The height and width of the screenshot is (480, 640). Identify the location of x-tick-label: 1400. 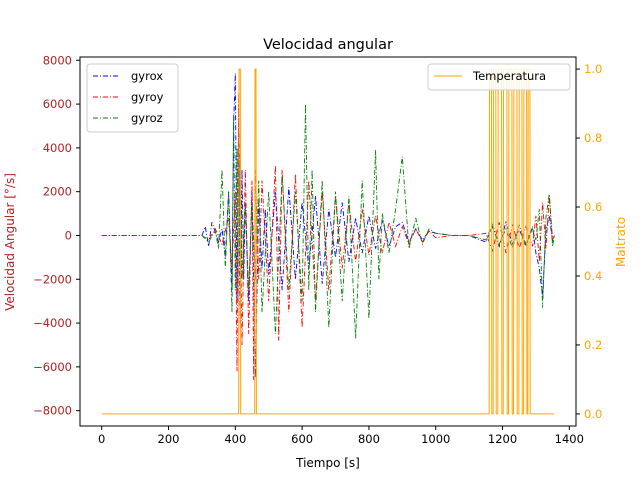
(569, 439).